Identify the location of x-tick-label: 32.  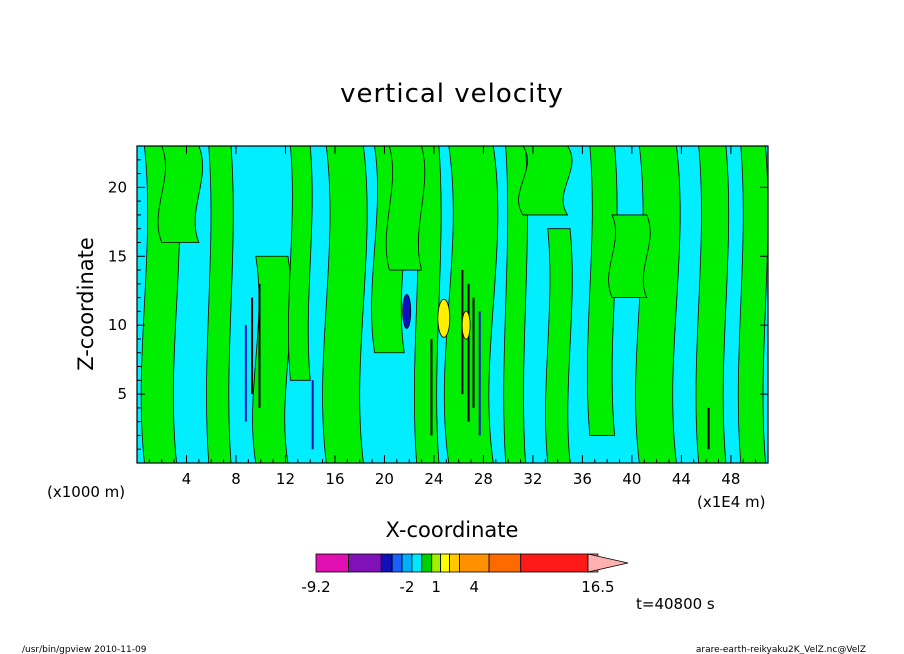
(532, 479).